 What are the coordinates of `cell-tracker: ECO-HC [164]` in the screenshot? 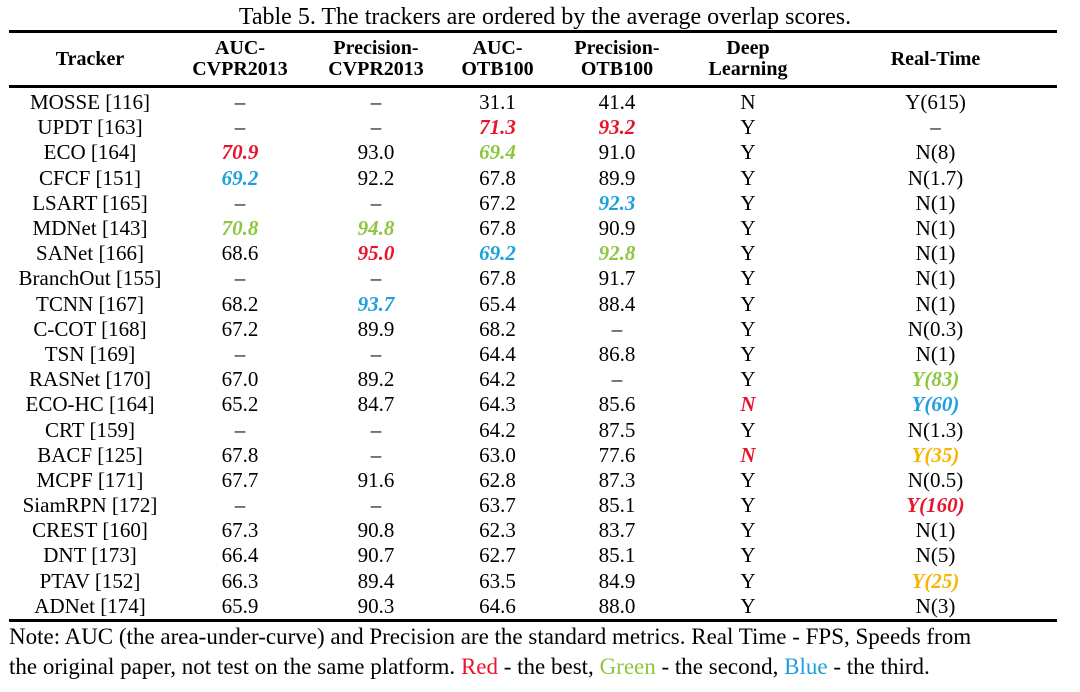 It's located at (90, 404).